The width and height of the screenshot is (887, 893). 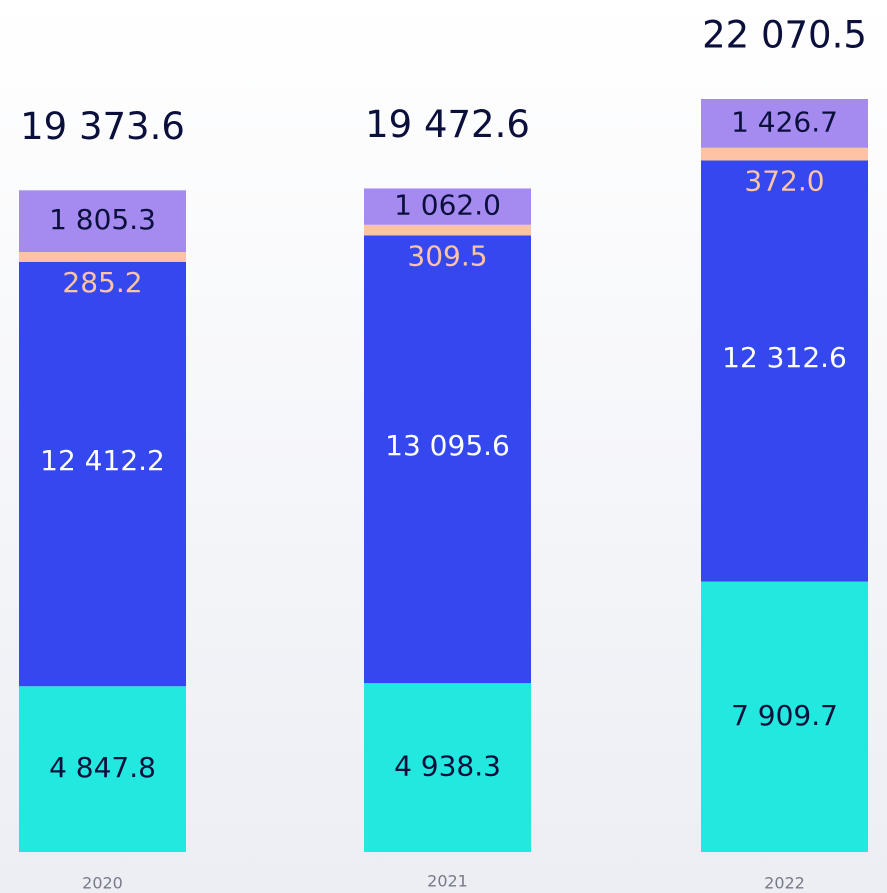 I want to click on value-label: 7 909.7, so click(x=784, y=715).